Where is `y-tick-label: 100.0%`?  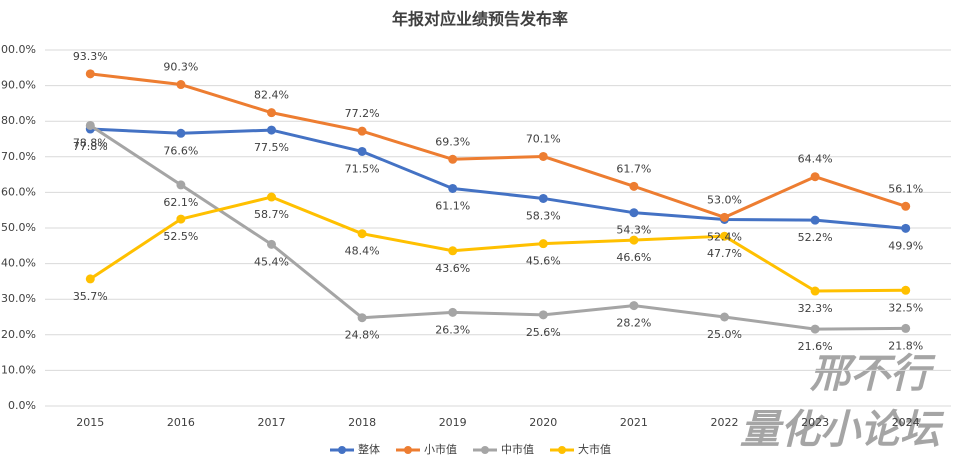 y-tick-label: 100.0% is located at coordinates (18, 49).